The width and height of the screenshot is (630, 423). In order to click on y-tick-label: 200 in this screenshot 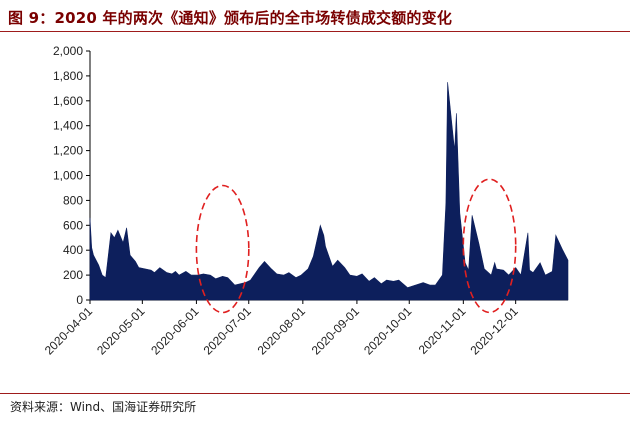, I will do `click(73, 275)`.